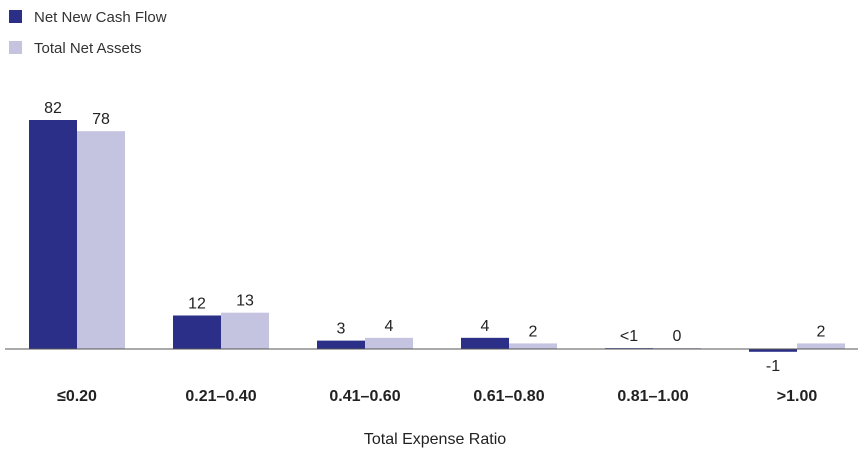 The image size is (861, 449). I want to click on legend-item-net-new-cash-flow: Net New Cash Flow, so click(88, 17).